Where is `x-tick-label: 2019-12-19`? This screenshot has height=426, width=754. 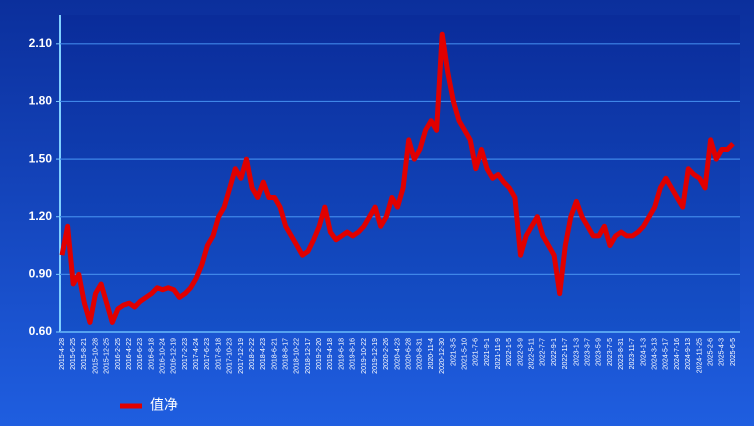
x-tick-label: 2019-12-19 is located at coordinates (375, 356).